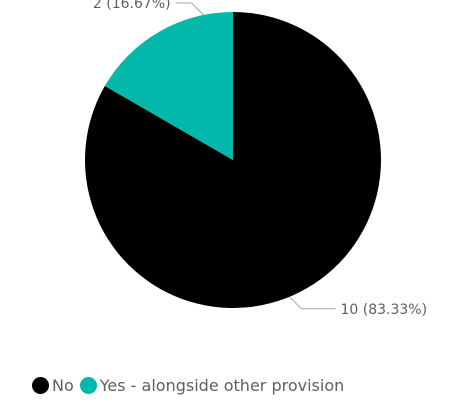  What do you see at coordinates (132, 6) in the screenshot?
I see `data-label-yes: 2 (16.67%)` at bounding box center [132, 6].